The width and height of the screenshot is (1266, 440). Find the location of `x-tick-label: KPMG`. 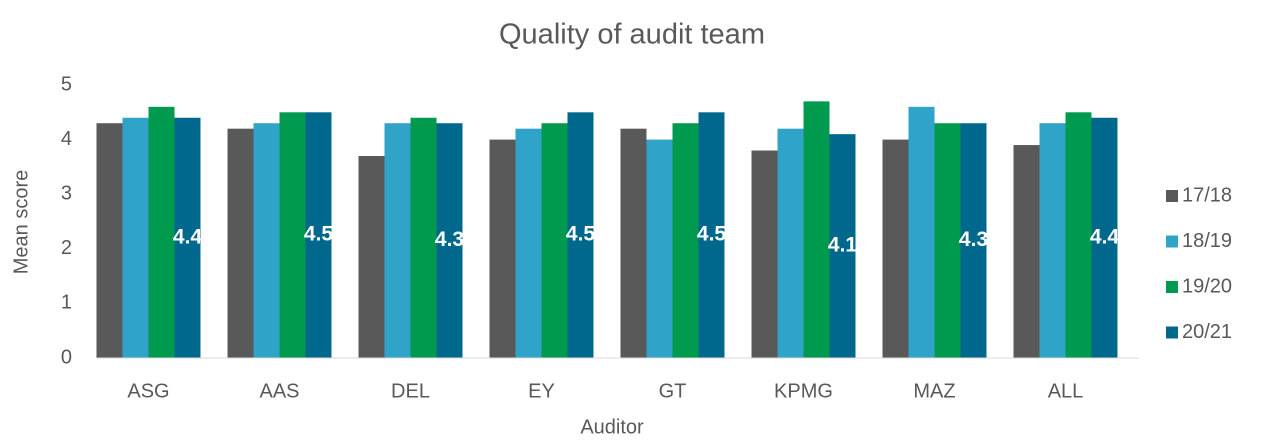

x-tick-label: KPMG is located at coordinates (803, 391).